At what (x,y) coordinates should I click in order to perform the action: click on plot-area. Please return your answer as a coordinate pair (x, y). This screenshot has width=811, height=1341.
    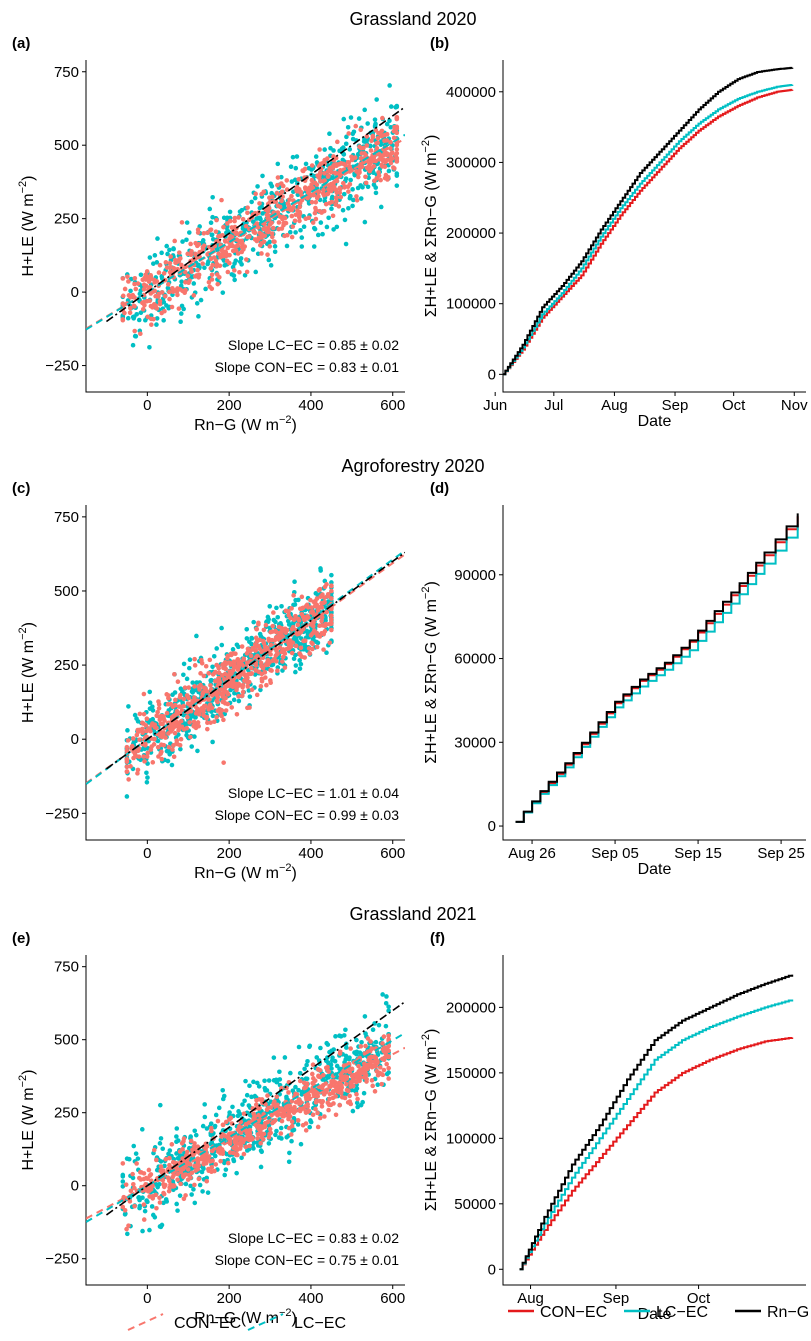
    Looking at the image, I should click on (657, 668).